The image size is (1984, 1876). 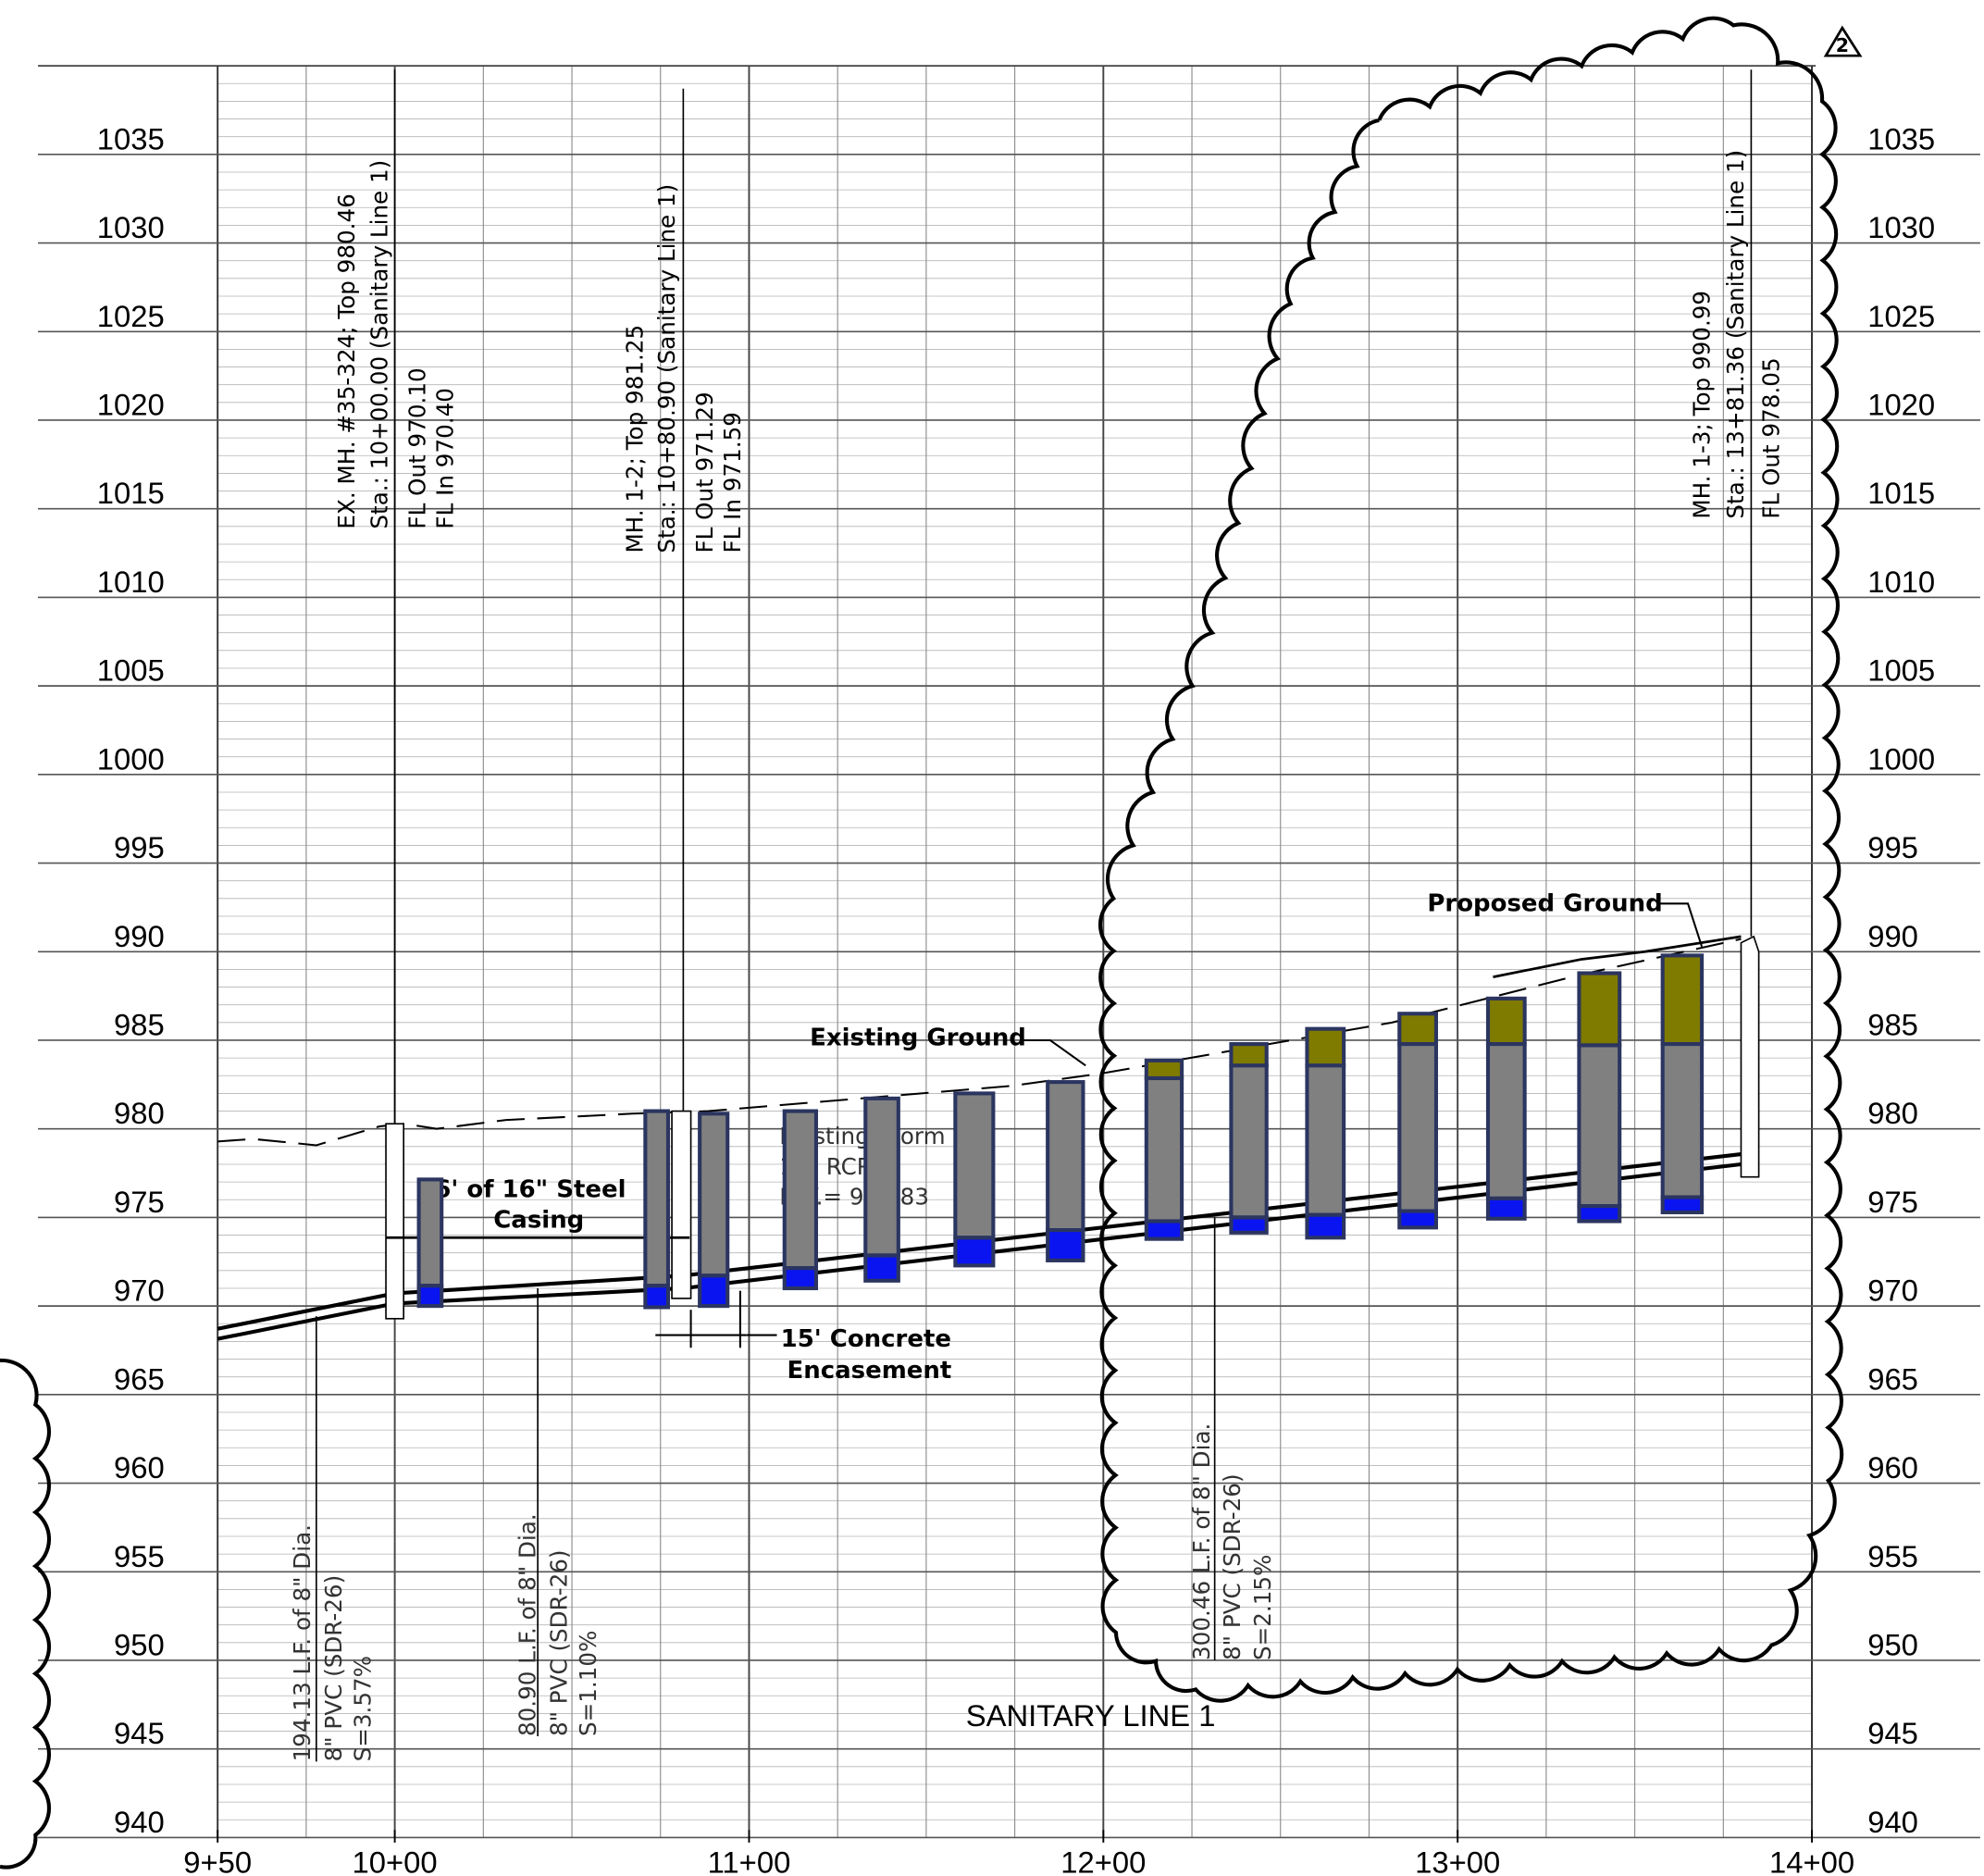 What do you see at coordinates (395, 1860) in the screenshot?
I see `x-tick-label: 10+00` at bounding box center [395, 1860].